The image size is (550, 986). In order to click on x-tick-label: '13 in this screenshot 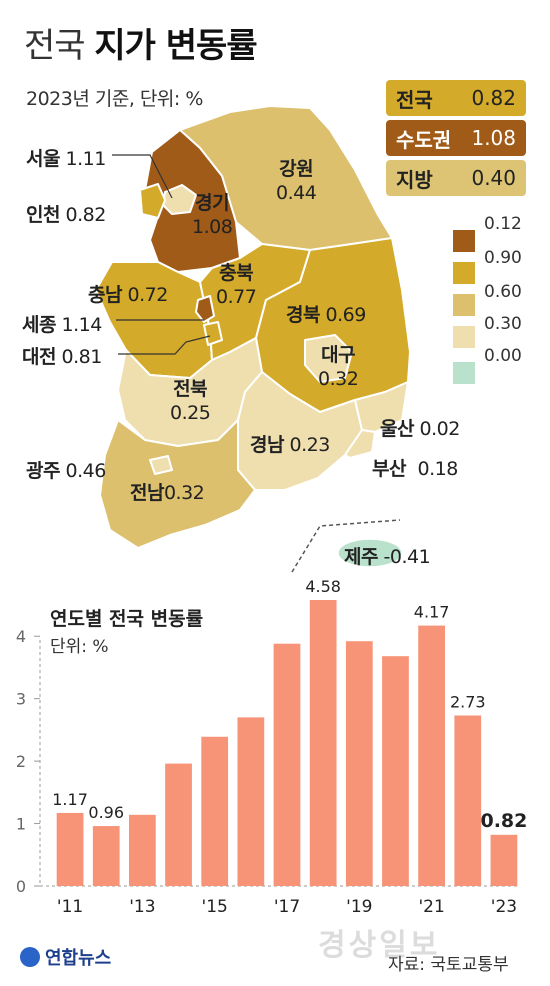, I will do `click(142, 907)`.